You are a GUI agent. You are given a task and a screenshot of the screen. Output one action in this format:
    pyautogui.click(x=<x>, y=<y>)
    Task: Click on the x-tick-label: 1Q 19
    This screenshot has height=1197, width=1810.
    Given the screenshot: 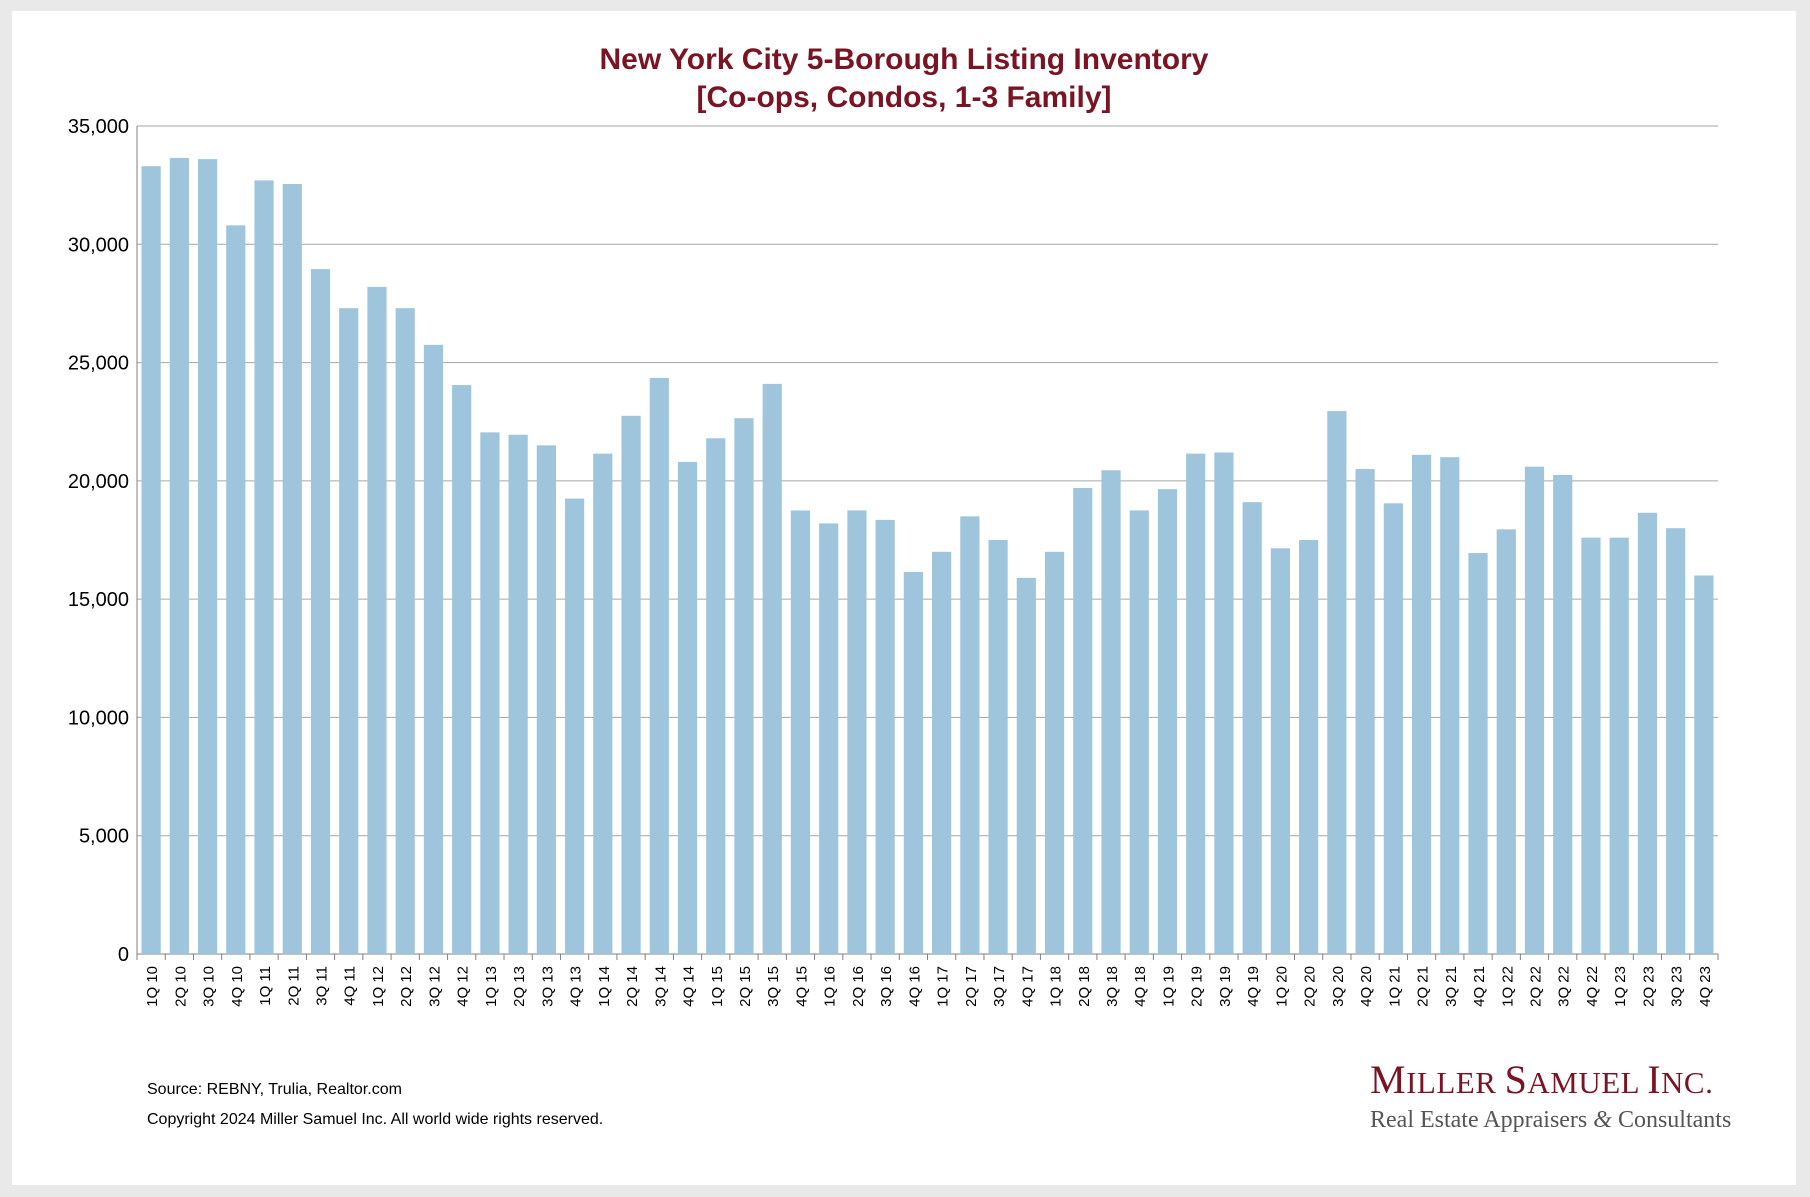 What is the action you would take?
    pyautogui.click(x=1168, y=986)
    